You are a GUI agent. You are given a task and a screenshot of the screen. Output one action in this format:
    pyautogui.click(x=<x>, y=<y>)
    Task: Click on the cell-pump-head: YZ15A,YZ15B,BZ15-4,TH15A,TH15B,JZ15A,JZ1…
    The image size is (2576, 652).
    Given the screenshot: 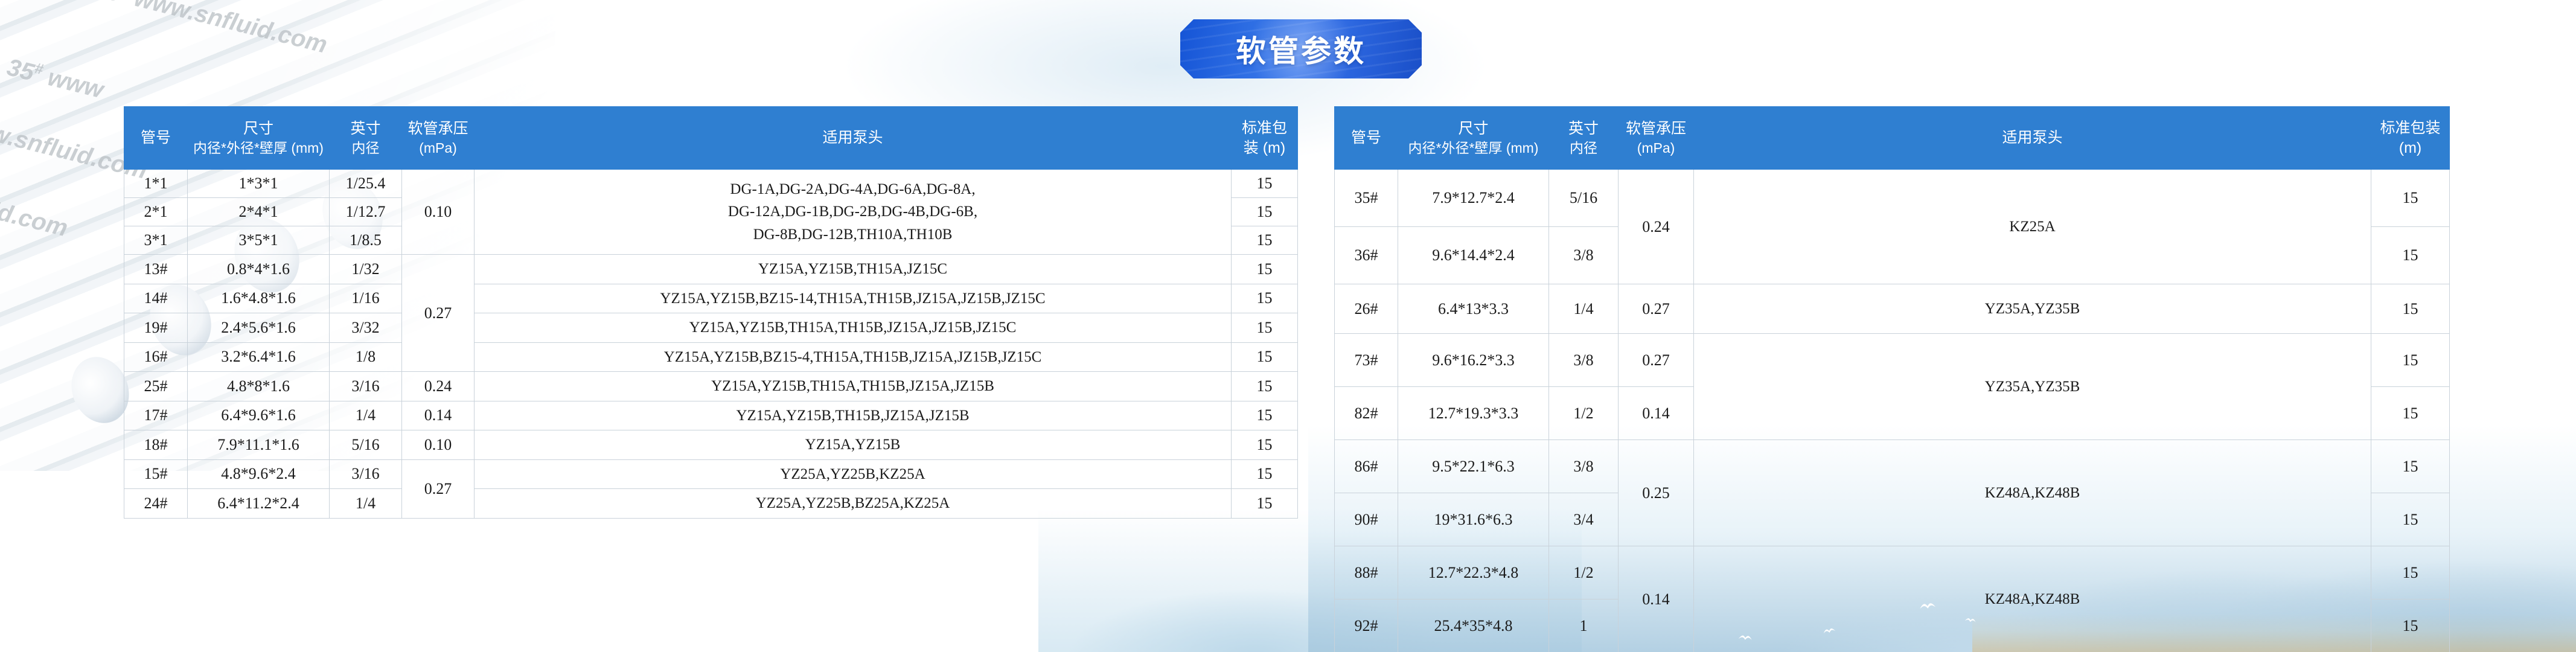 What is the action you would take?
    pyautogui.click(x=853, y=357)
    